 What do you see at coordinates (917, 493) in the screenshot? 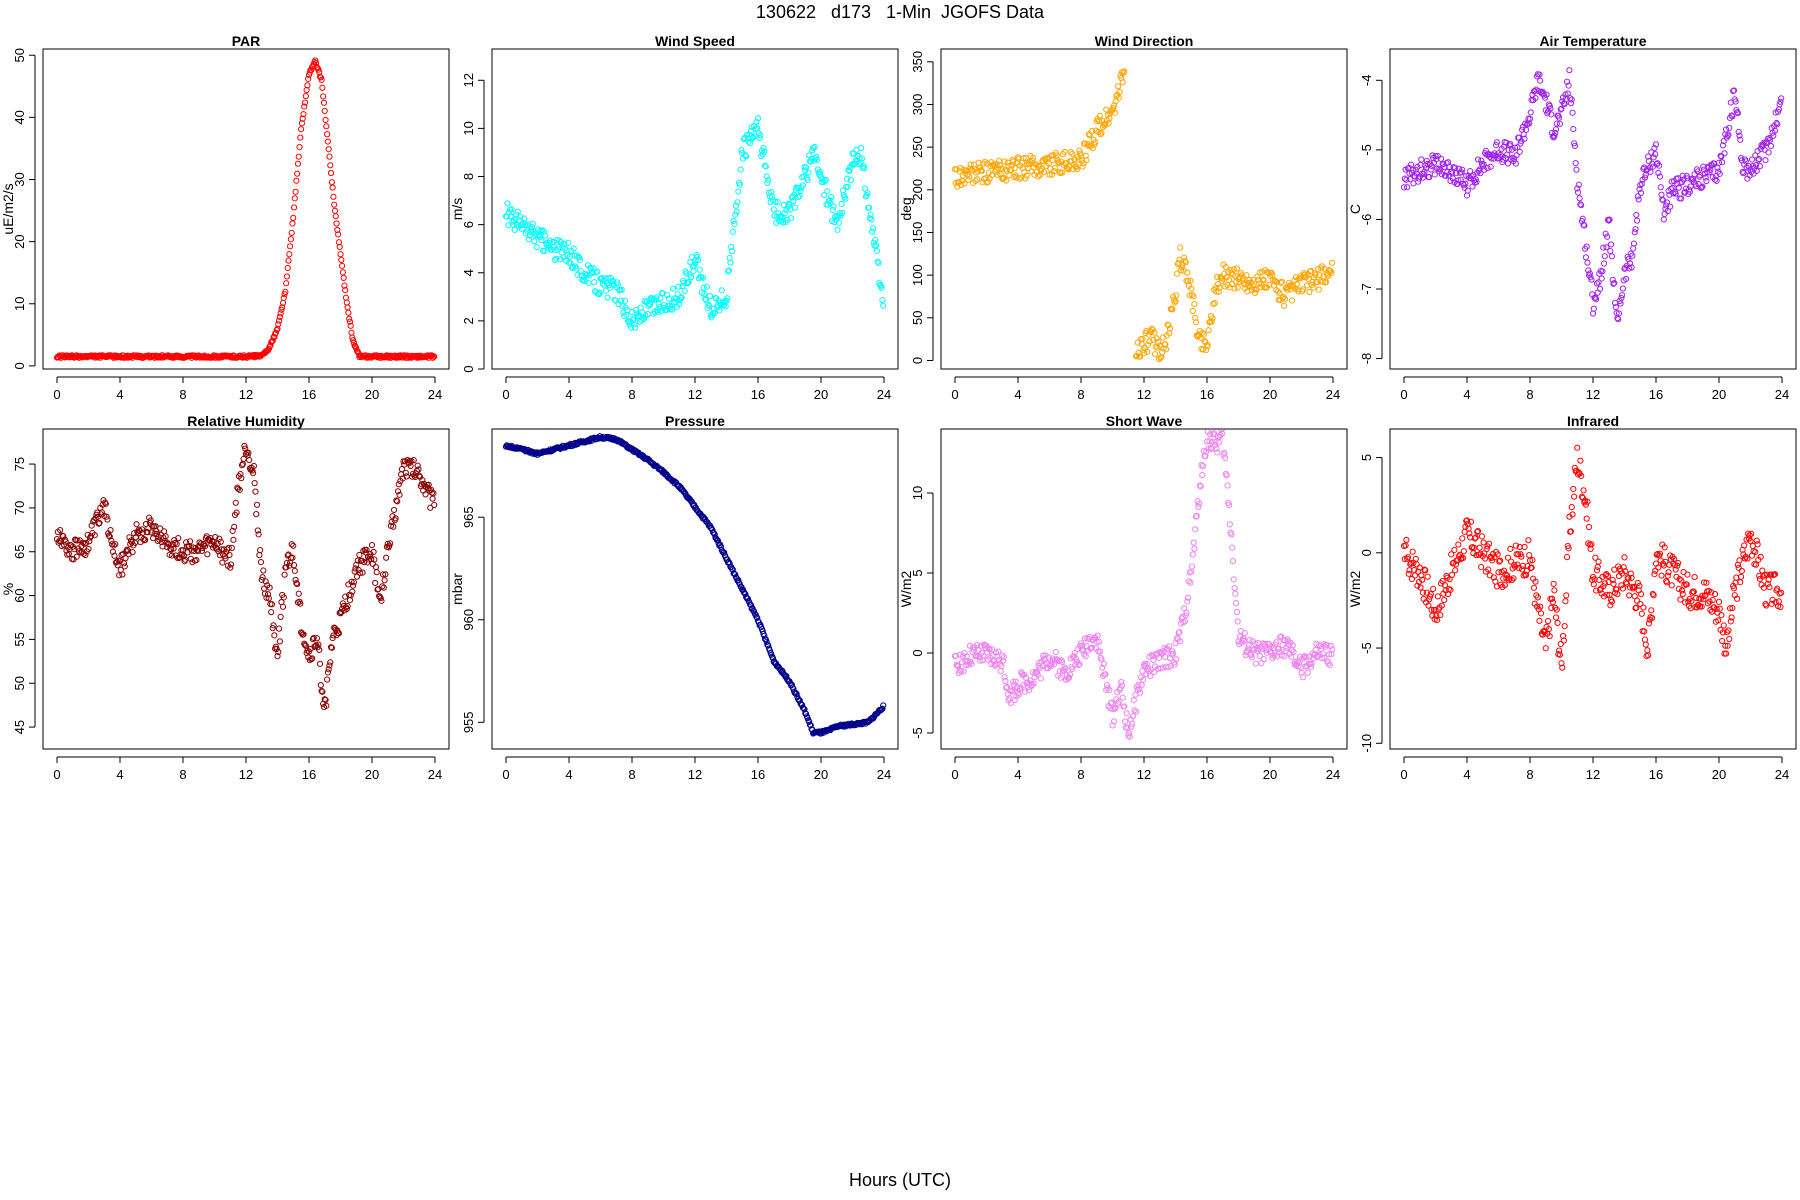
I see `y-tick-label: 10` at bounding box center [917, 493].